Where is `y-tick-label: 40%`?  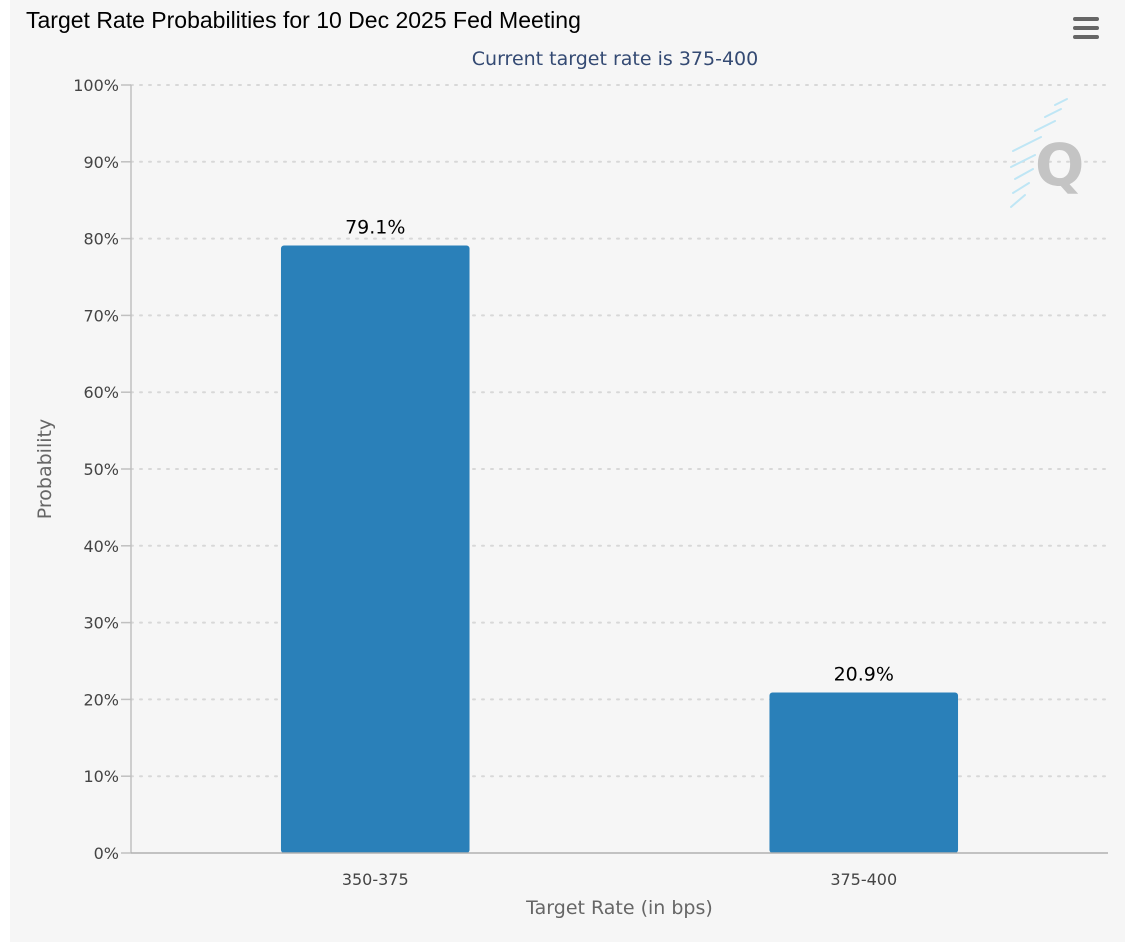 y-tick-label: 40% is located at coordinates (101, 546).